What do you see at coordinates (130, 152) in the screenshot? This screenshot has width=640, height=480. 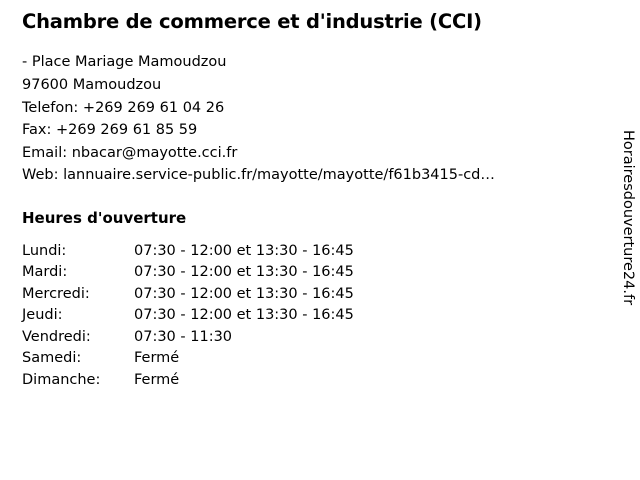 I see `email-line: Email: nbacar@mayotte.cci.fr` at bounding box center [130, 152].